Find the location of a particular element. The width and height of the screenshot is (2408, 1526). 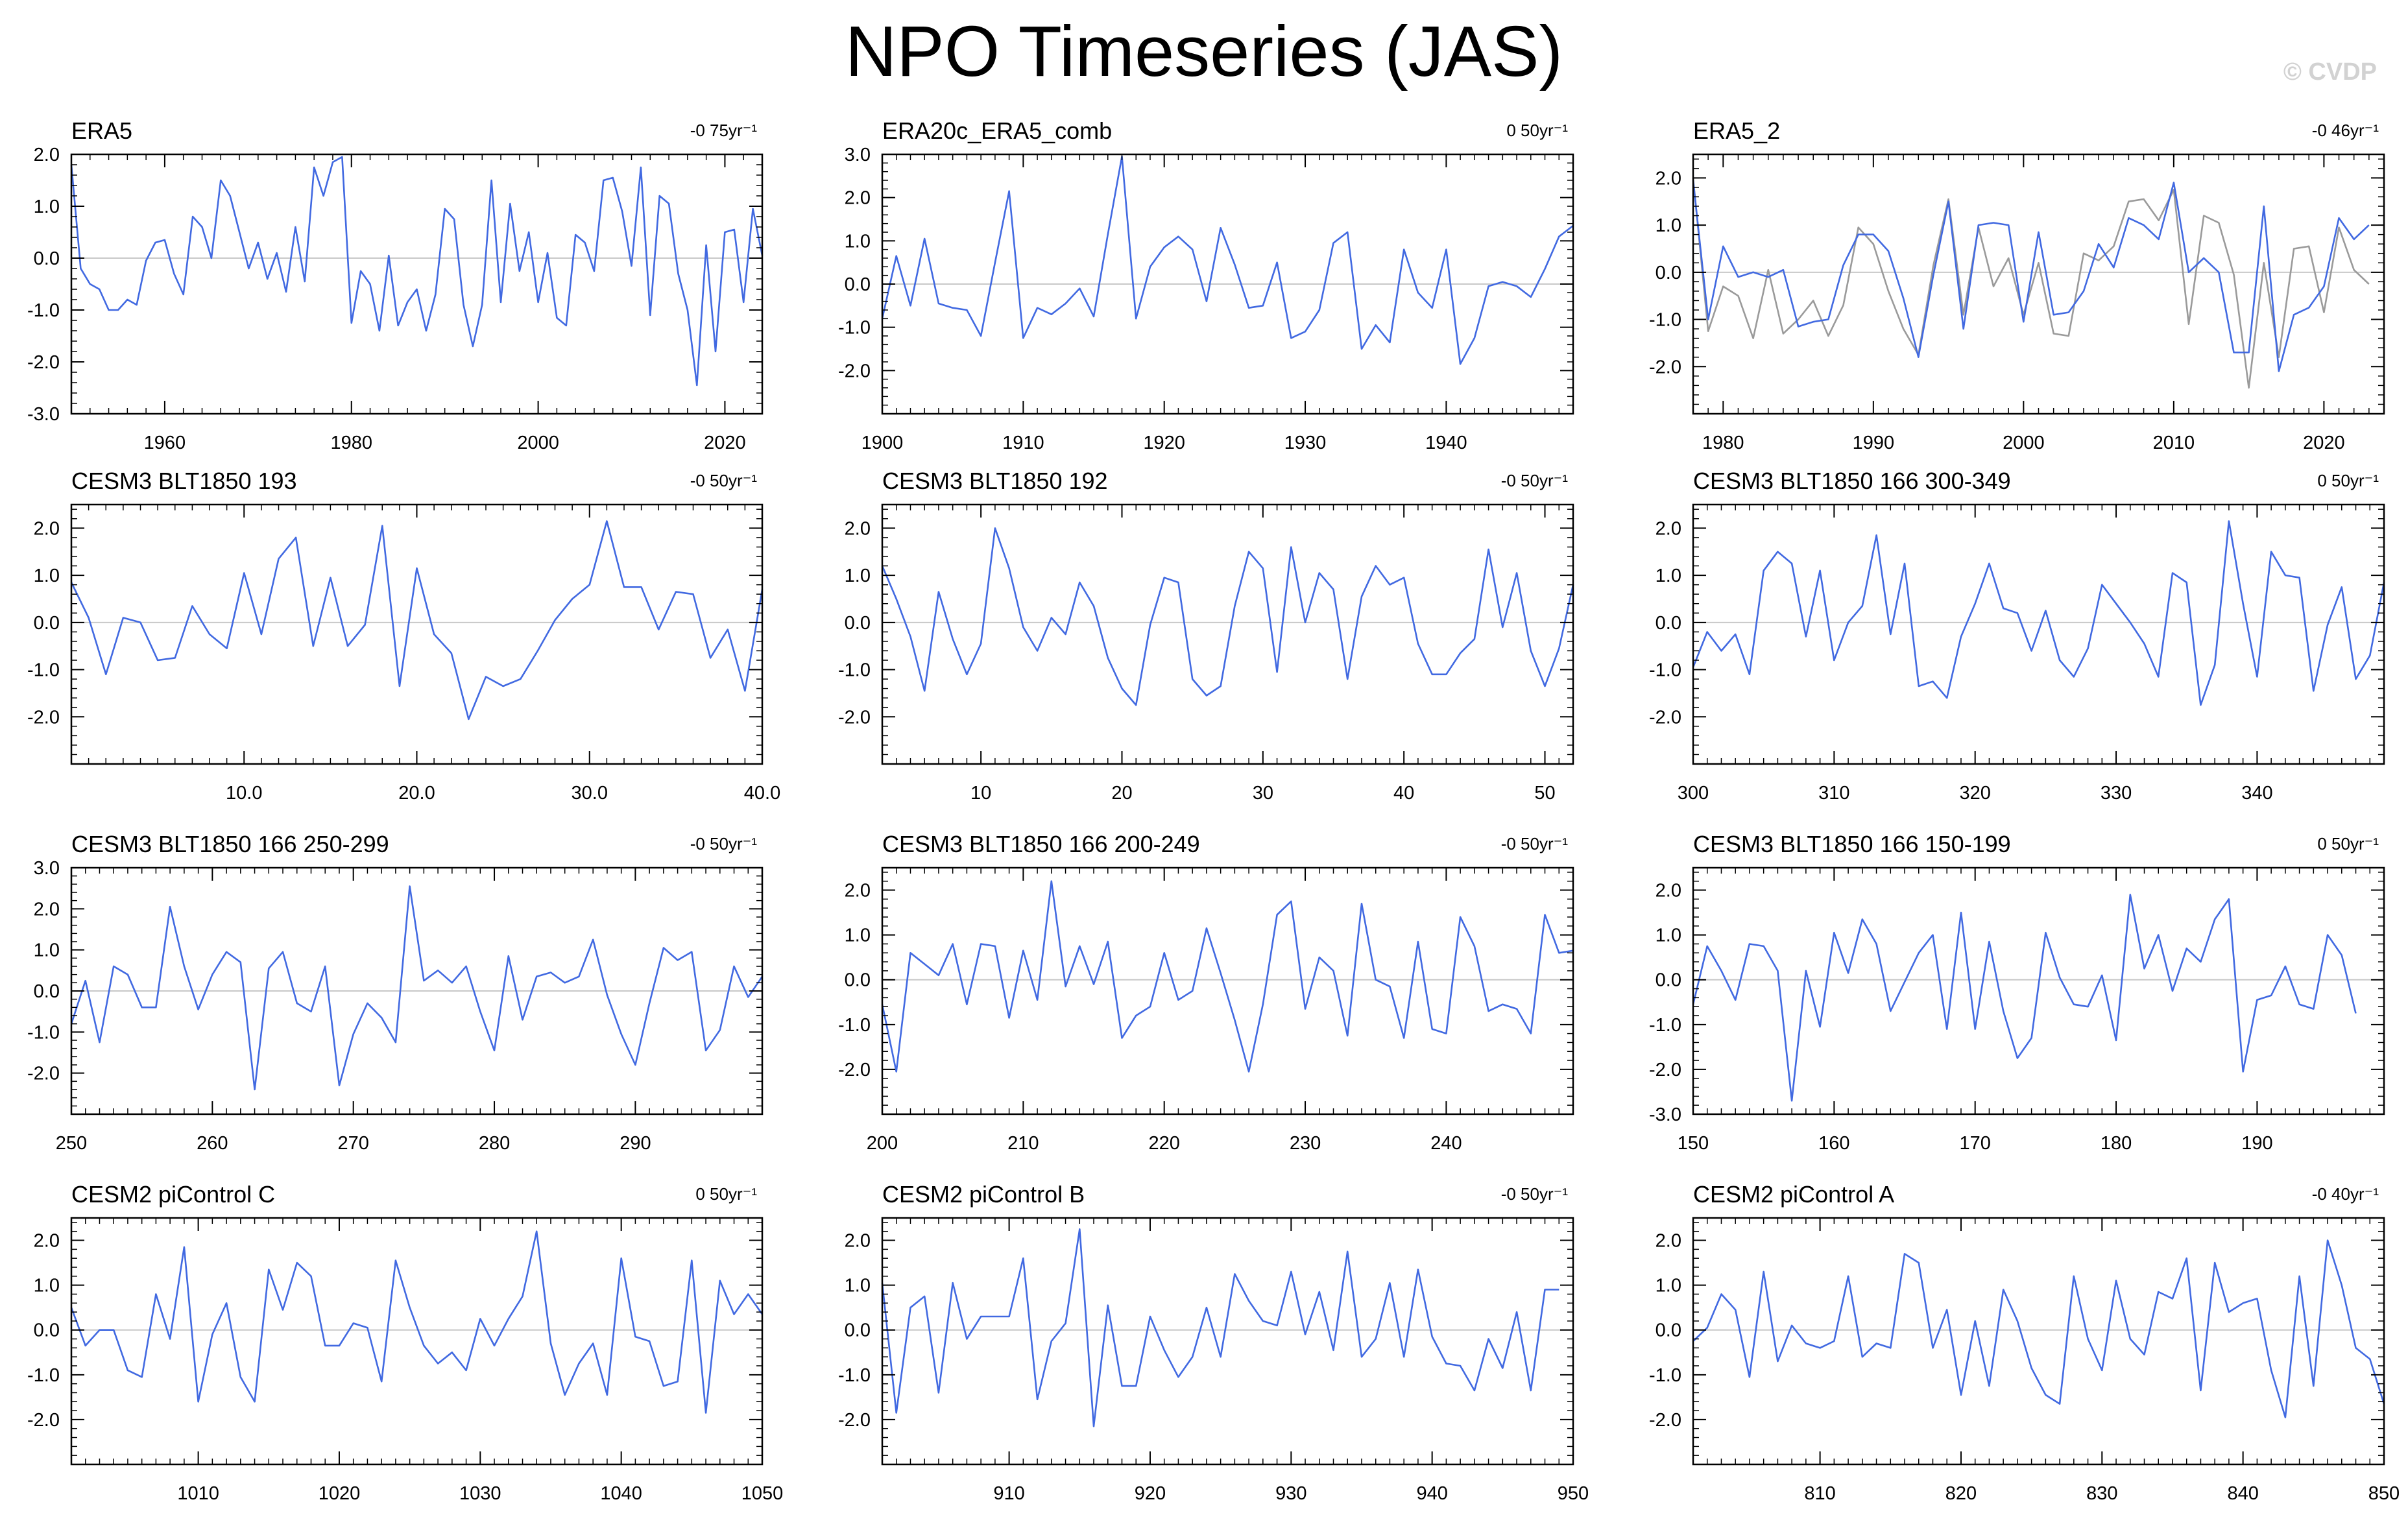

x-tick-label: 1960 is located at coordinates (165, 443).